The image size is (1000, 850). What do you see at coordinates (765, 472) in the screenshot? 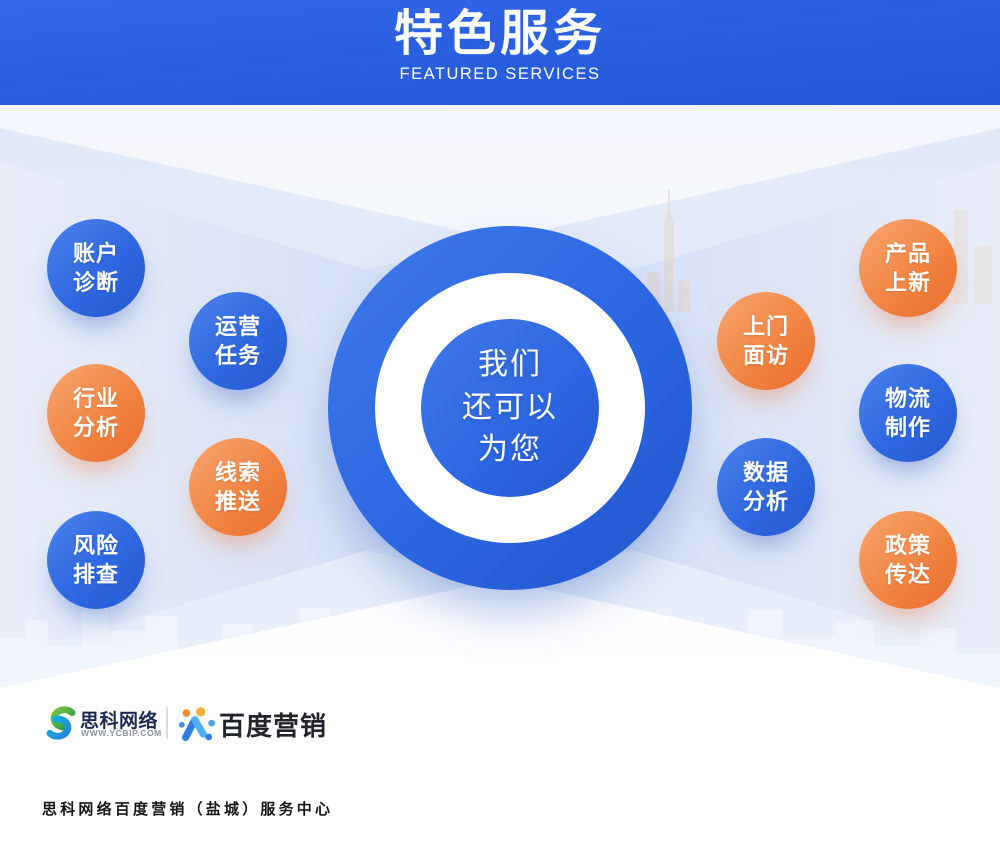
I see `service-label: 数据` at bounding box center [765, 472].